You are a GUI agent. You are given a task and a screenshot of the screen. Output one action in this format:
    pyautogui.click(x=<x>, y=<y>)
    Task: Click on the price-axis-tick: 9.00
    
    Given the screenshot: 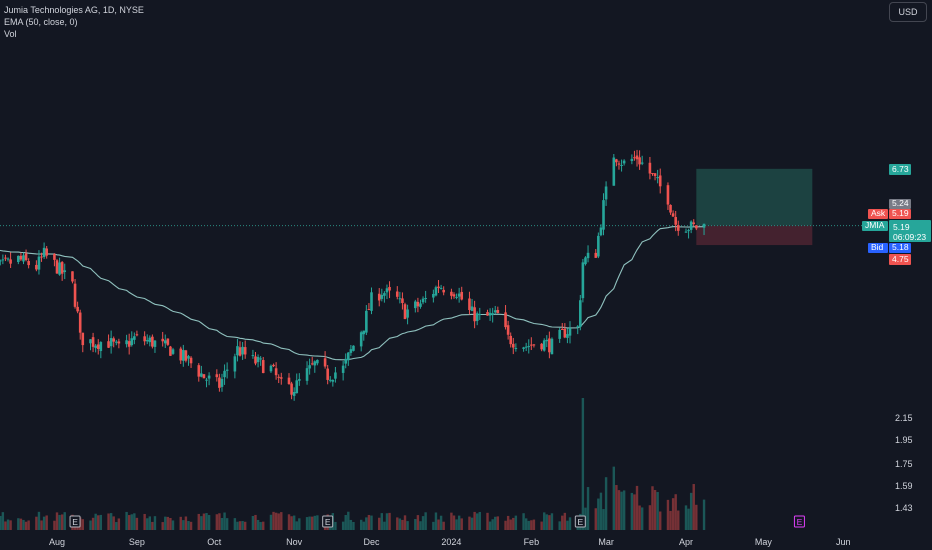 What is the action you would take?
    pyautogui.click(x=904, y=1)
    